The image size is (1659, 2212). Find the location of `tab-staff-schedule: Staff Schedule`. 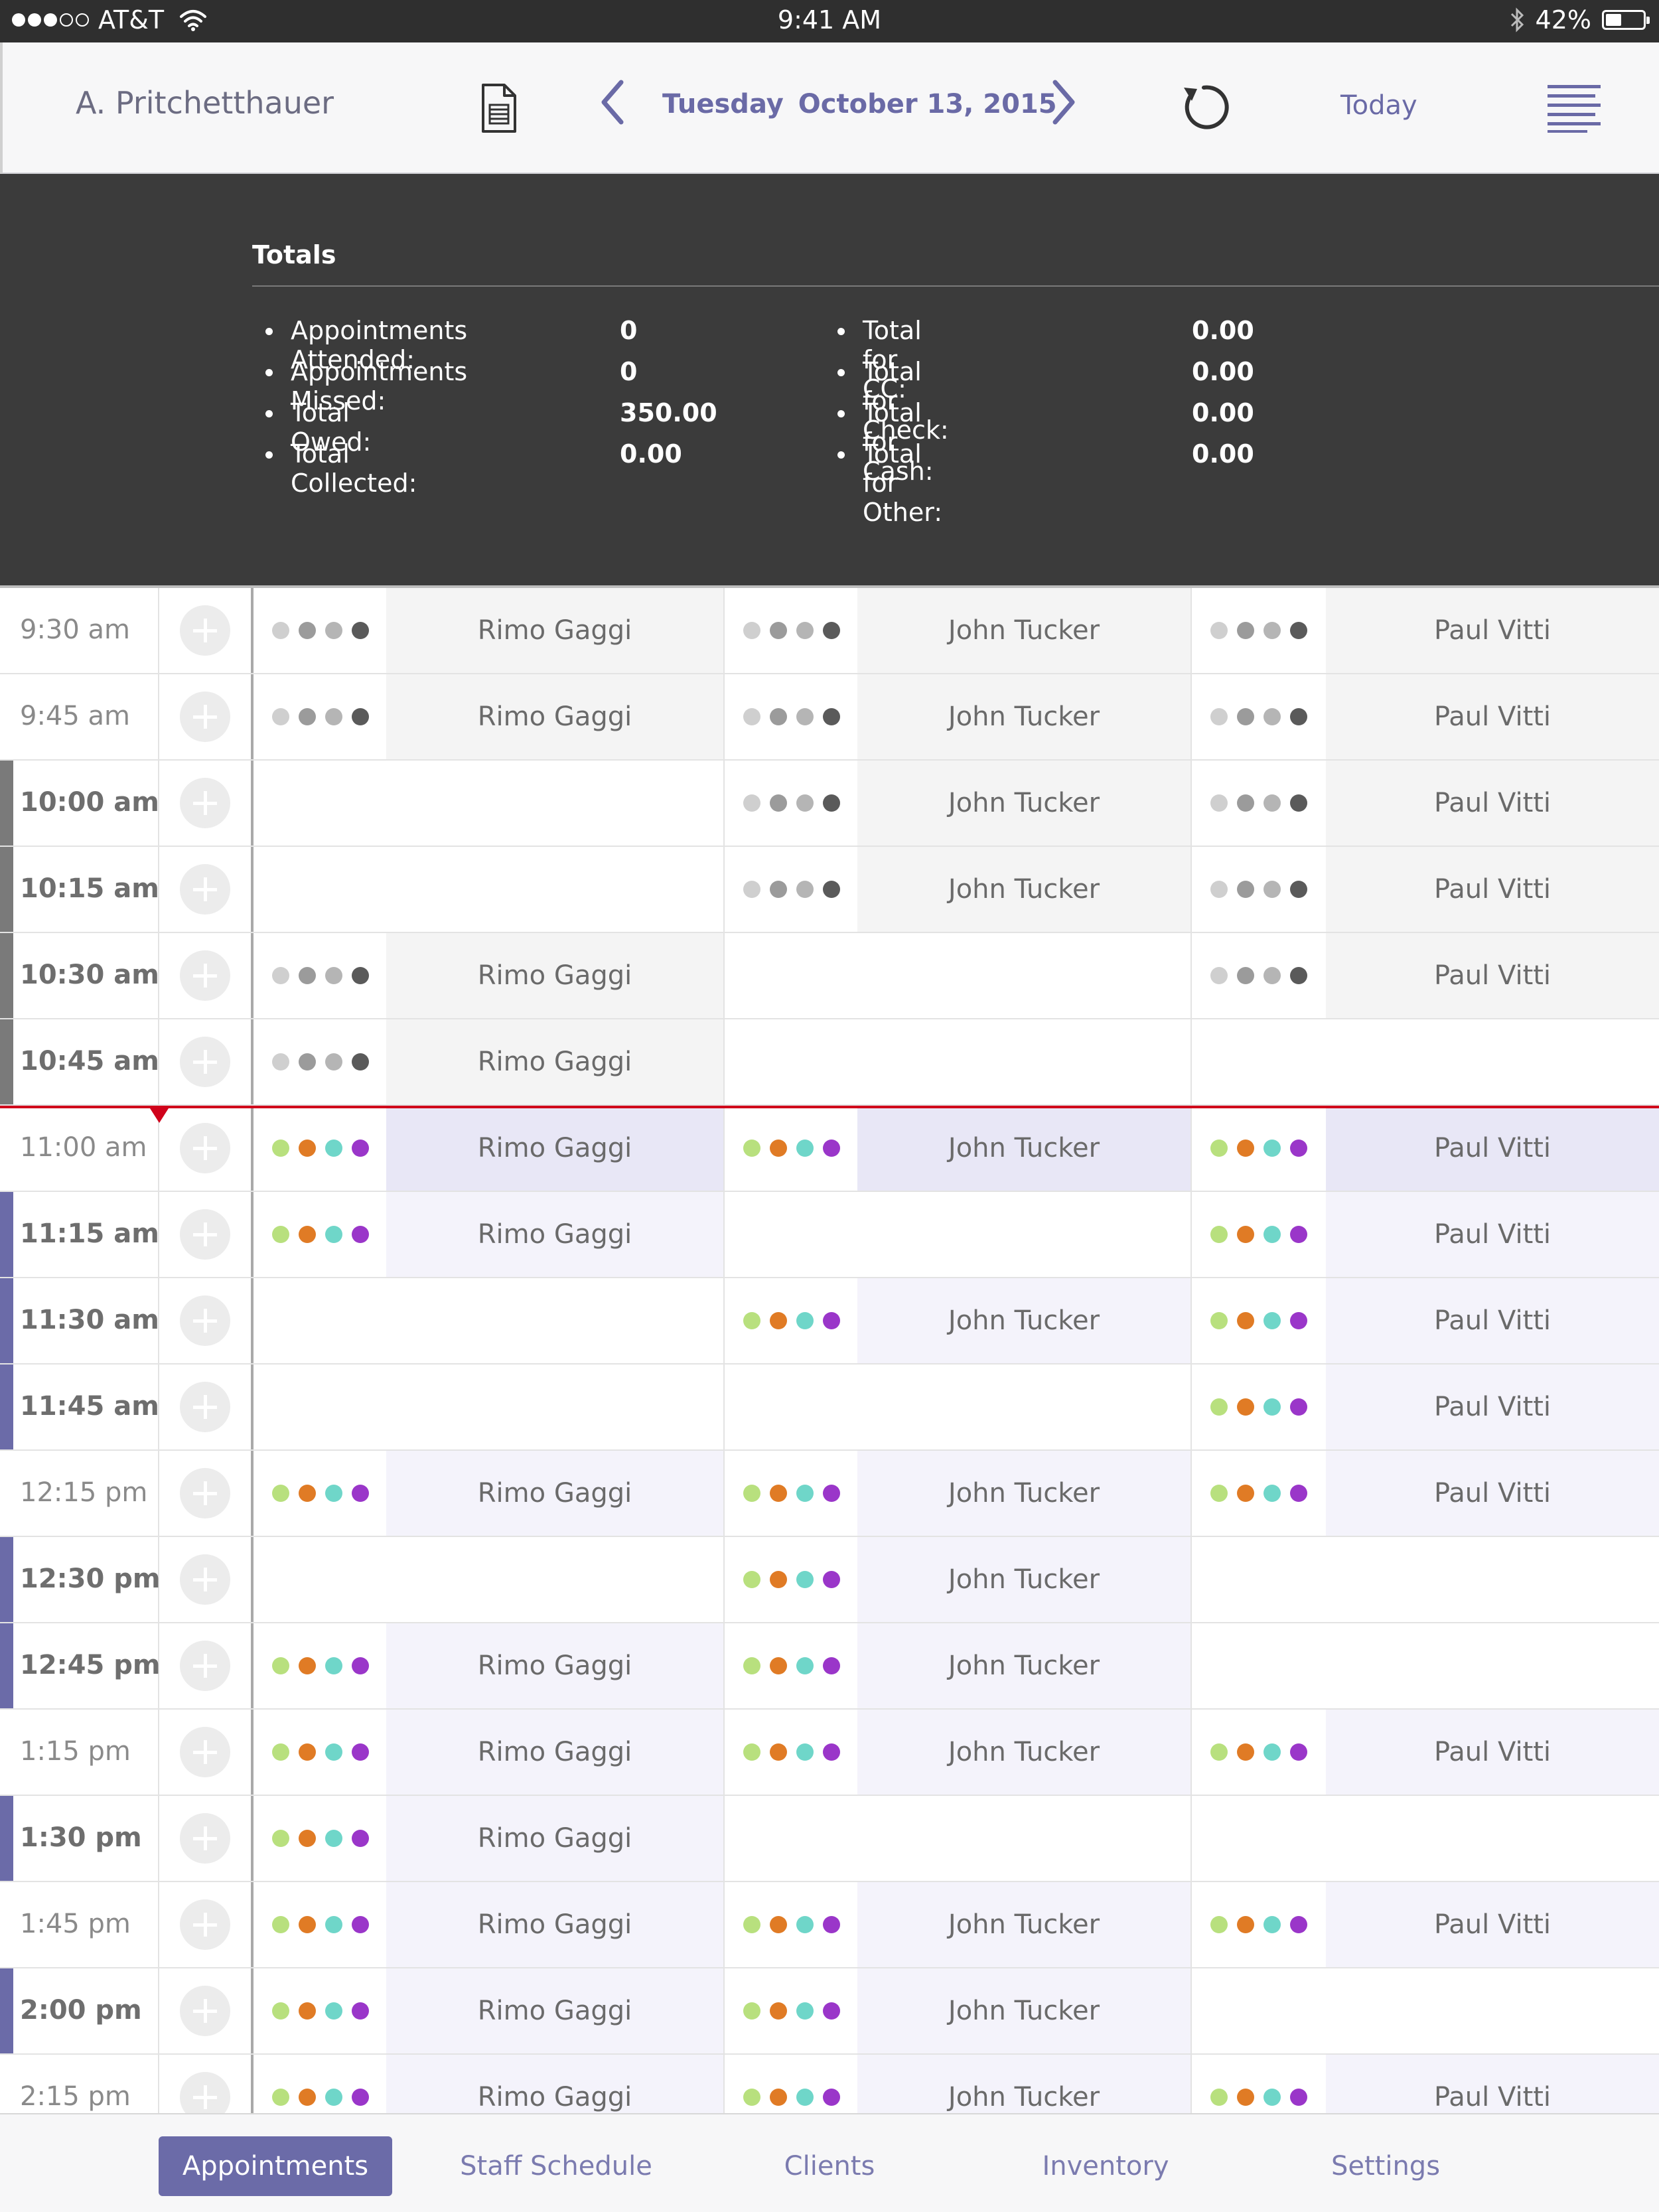

tab-staff-schedule: Staff Schedule is located at coordinates (556, 2166).